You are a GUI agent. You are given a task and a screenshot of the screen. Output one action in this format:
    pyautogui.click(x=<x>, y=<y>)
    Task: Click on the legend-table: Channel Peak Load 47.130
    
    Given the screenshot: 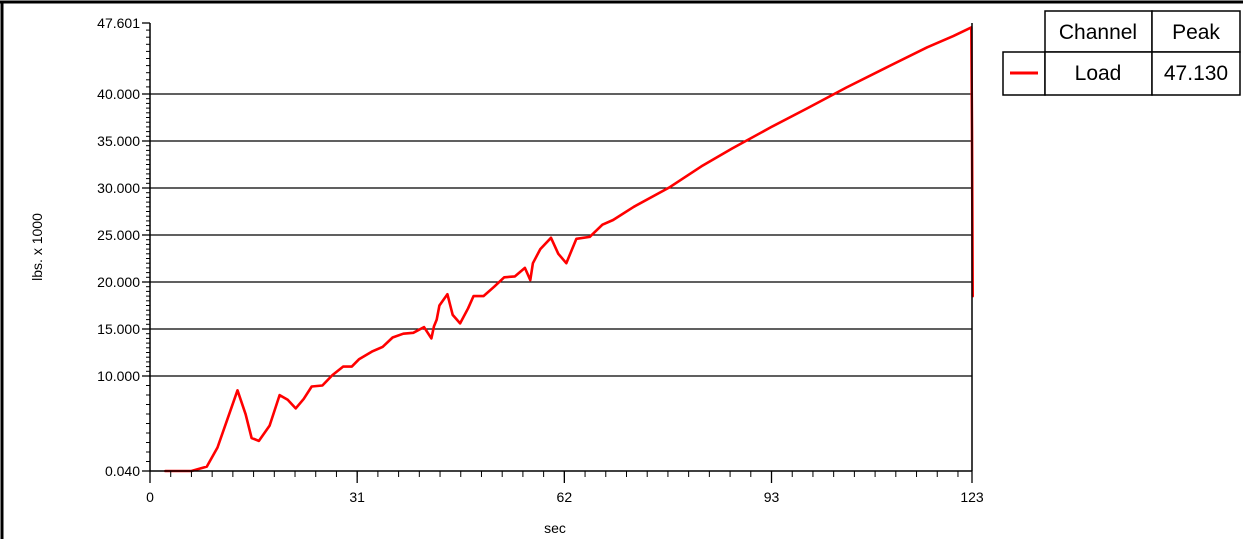 What is the action you would take?
    pyautogui.click(x=1121, y=53)
    